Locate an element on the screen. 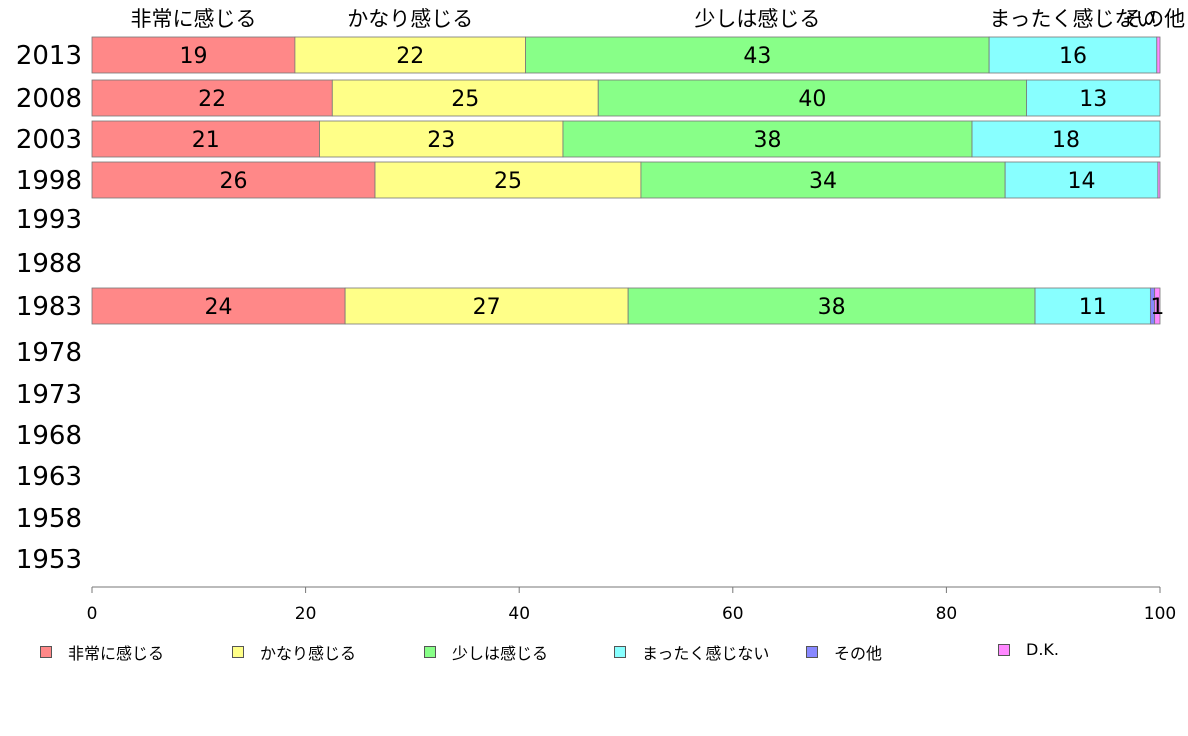 The height and width of the screenshot is (736, 1188). legend-label: 非常に感じる is located at coordinates (116, 653).